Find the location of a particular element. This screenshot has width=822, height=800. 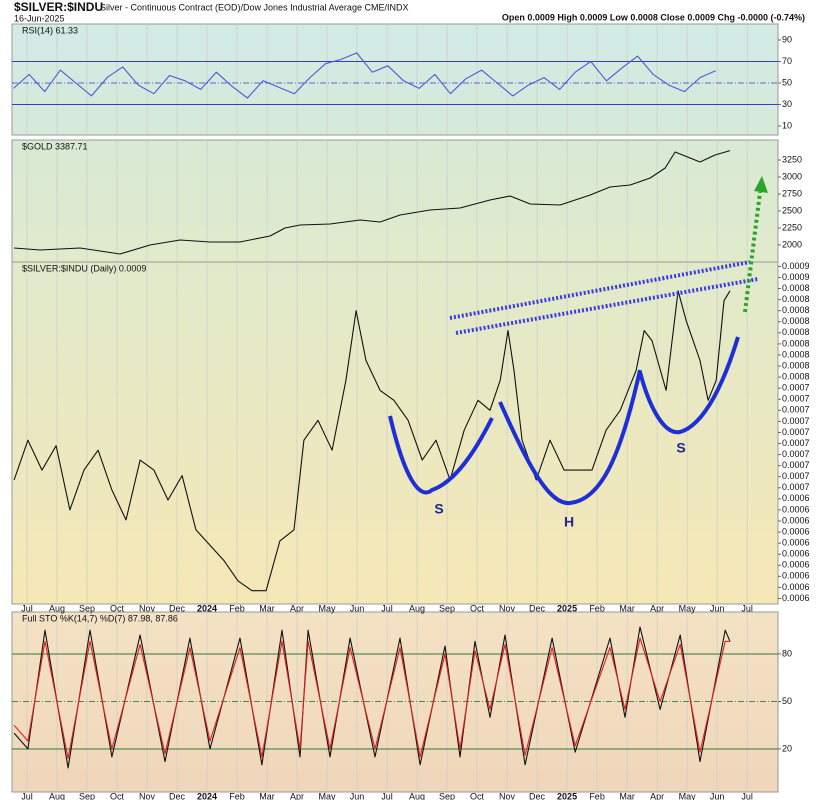

y-tick-label: 2250 is located at coordinates (792, 227).